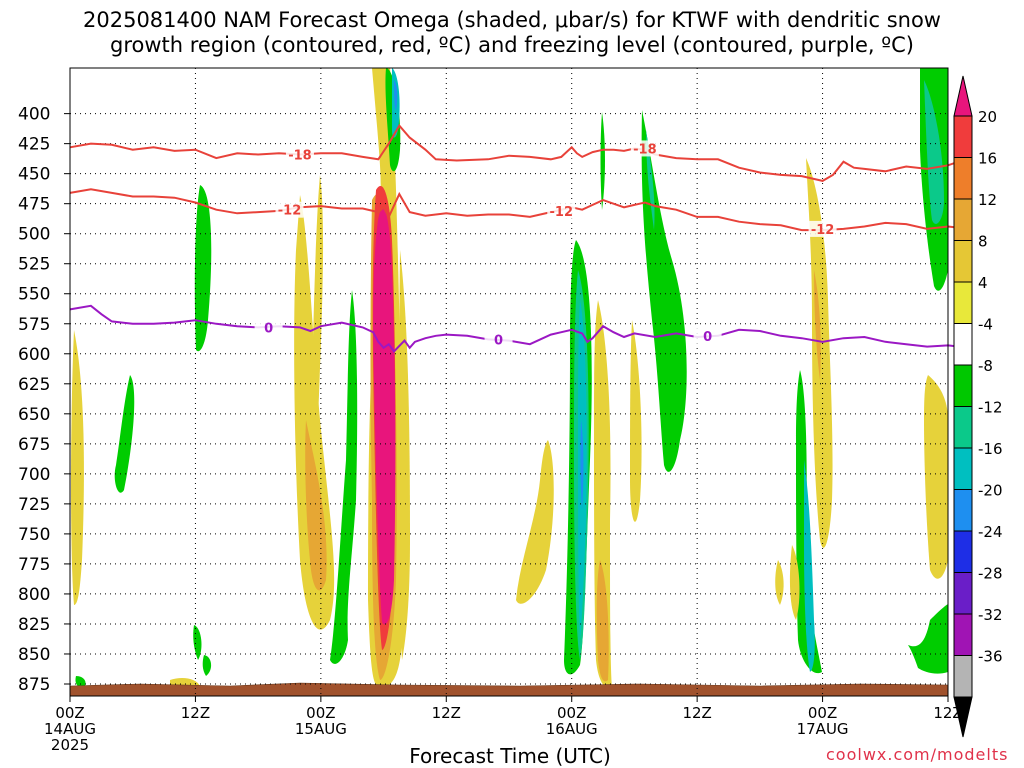  What do you see at coordinates (963, 717) in the screenshot?
I see `colorbar-bottom-arrow` at bounding box center [963, 717].